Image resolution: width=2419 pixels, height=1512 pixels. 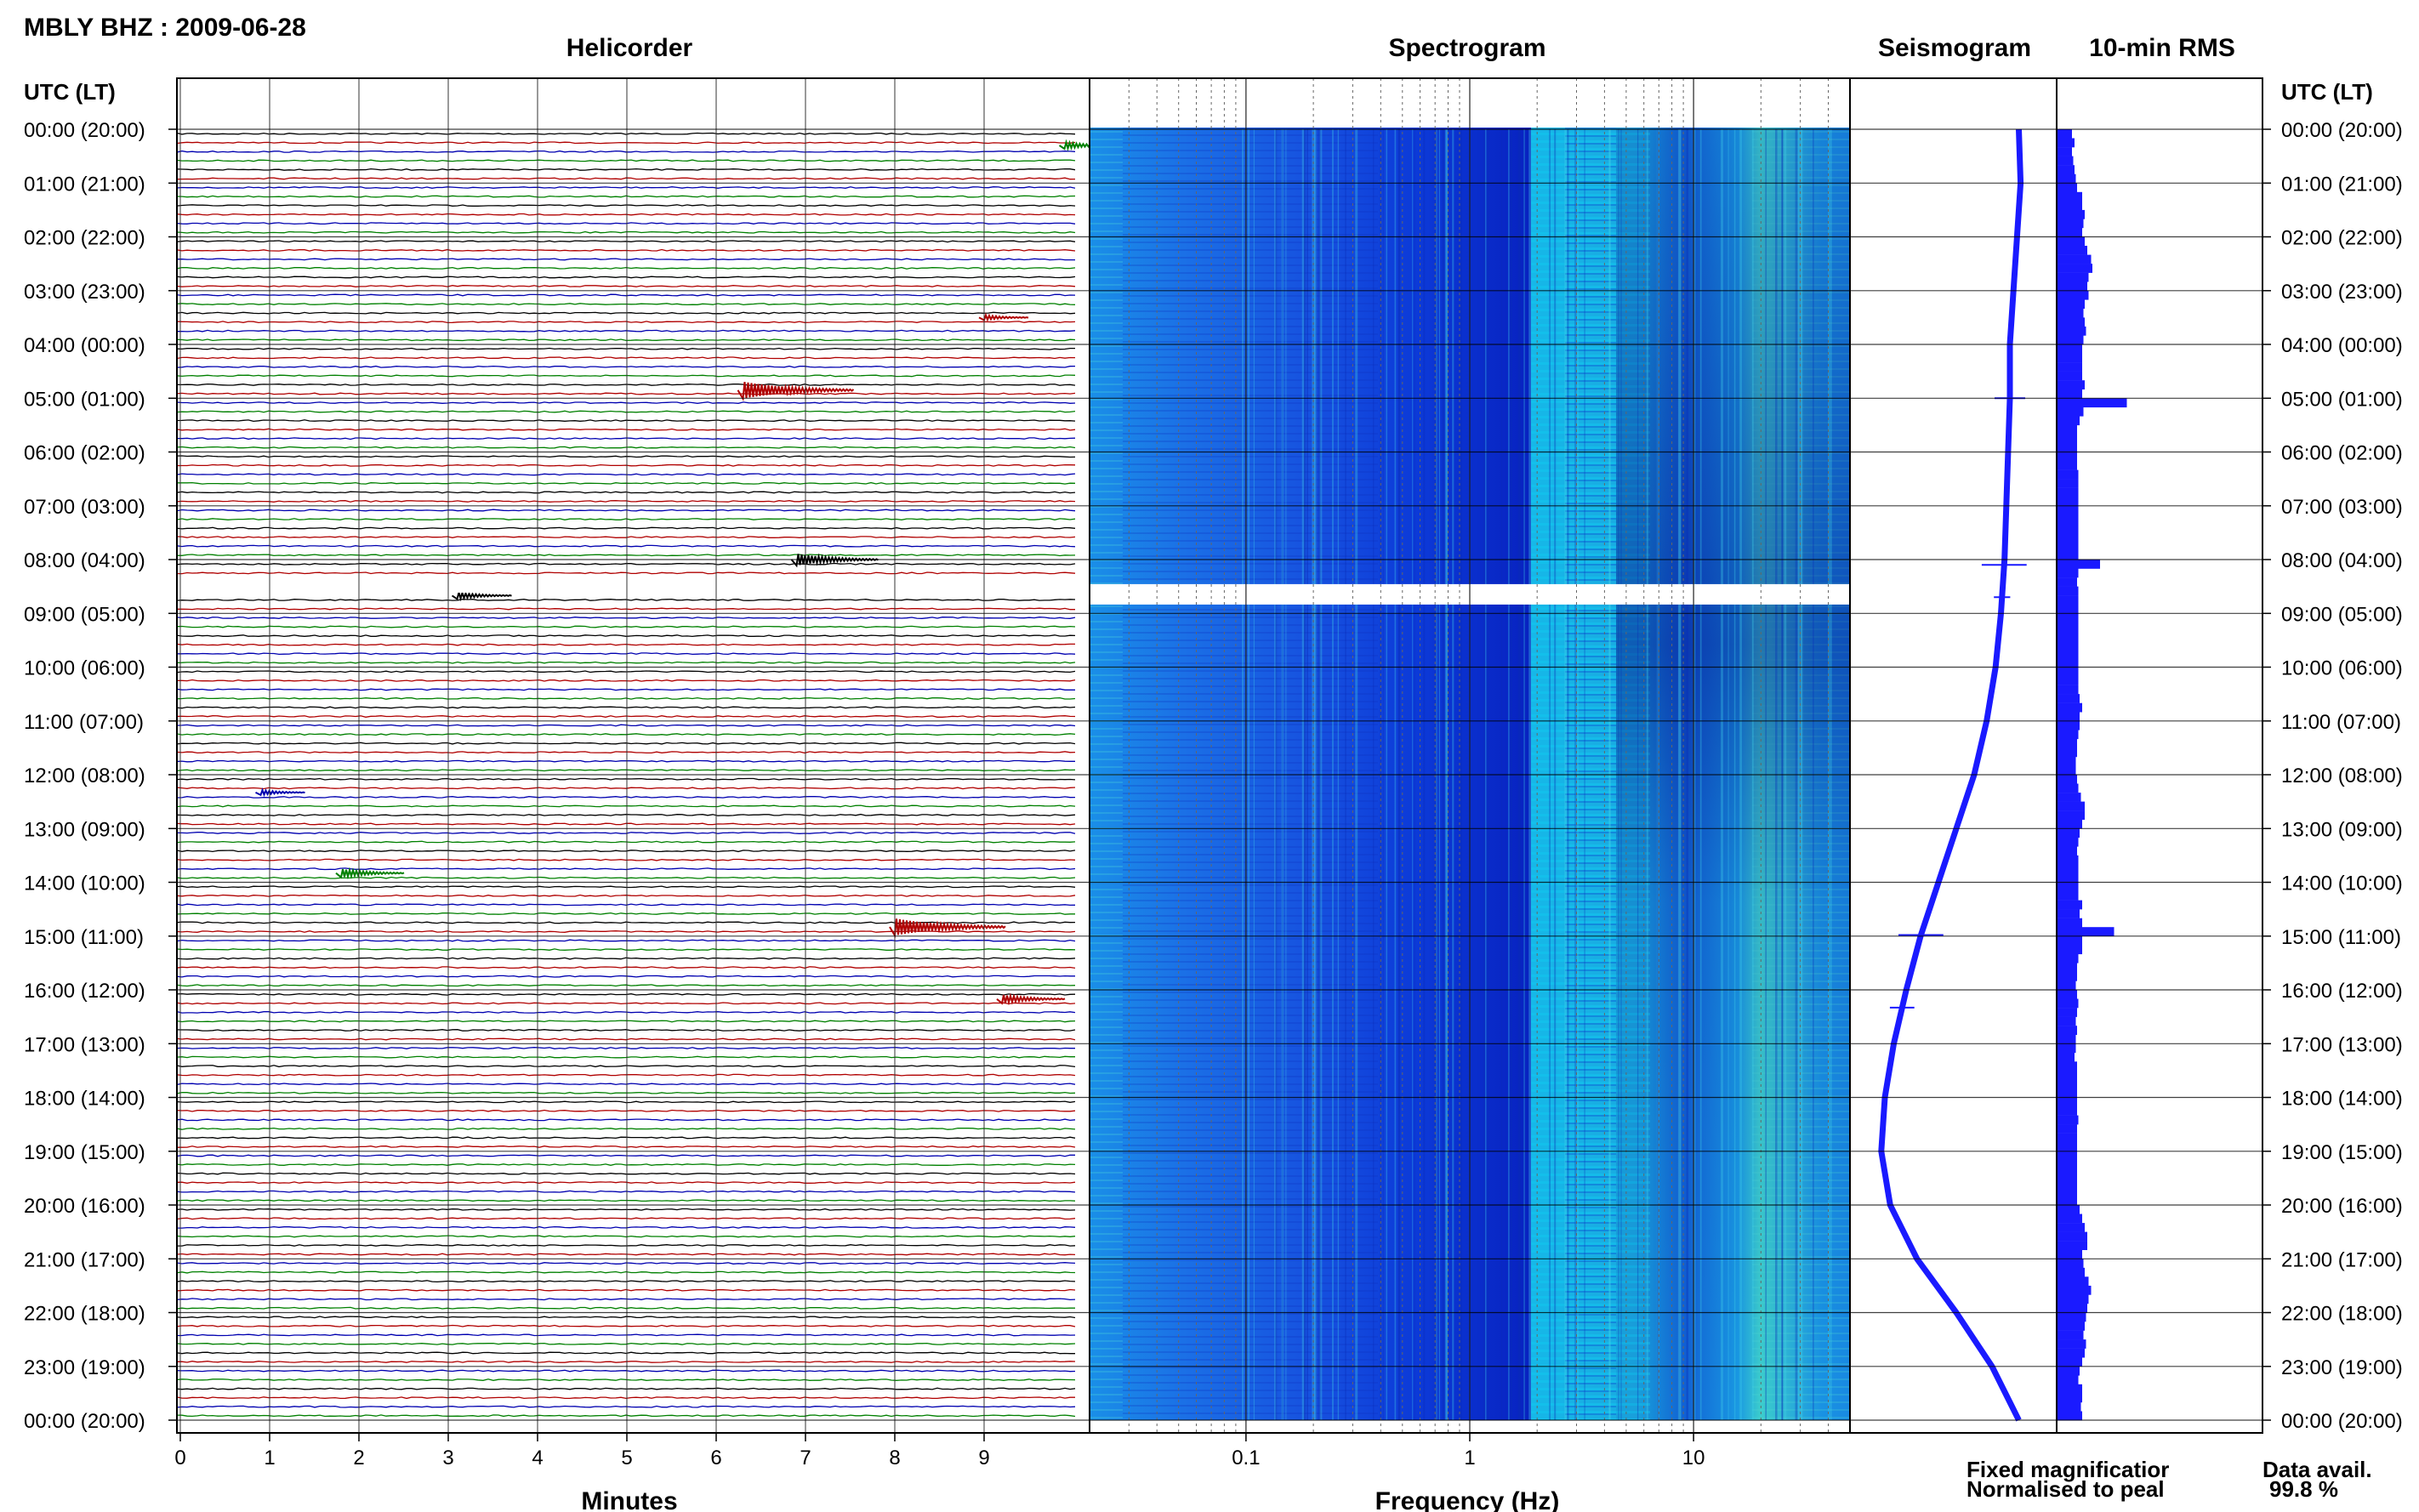 What do you see at coordinates (84, 1421) in the screenshot?
I see `time-label-left: 00:00 (20:00)` at bounding box center [84, 1421].